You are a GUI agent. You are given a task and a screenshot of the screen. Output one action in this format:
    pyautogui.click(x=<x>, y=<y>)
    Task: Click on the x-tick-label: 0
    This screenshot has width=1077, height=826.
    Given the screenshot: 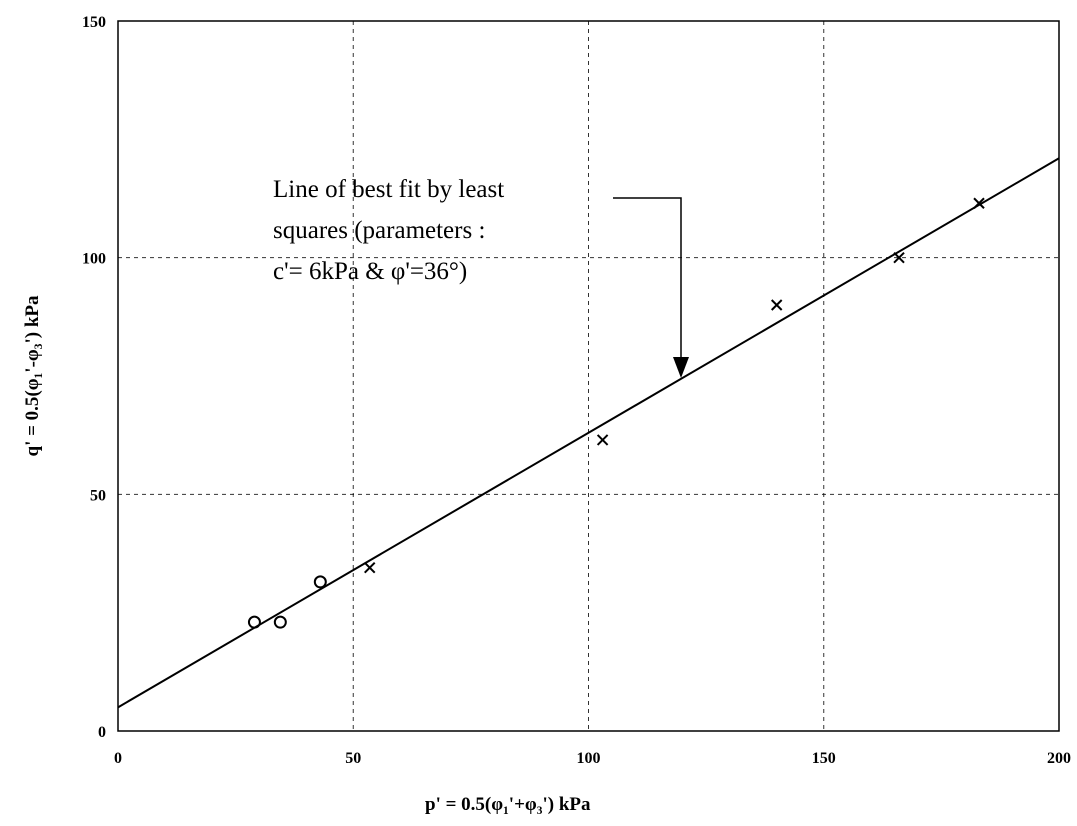 What is the action you would take?
    pyautogui.click(x=118, y=758)
    